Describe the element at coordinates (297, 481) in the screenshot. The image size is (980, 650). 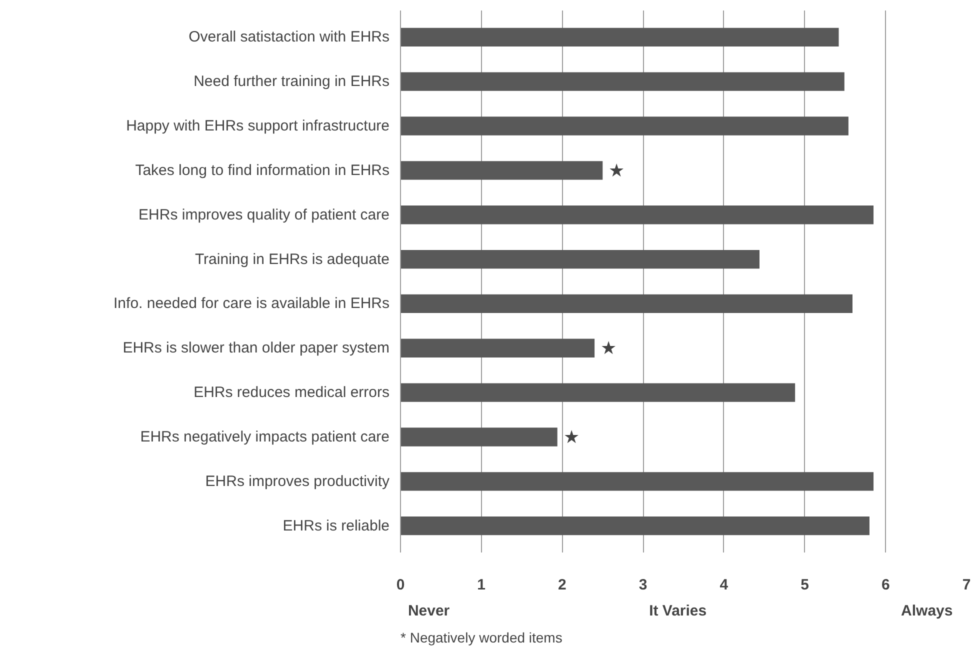
I see `y-tick-label: EHRs improves productivity` at that location.